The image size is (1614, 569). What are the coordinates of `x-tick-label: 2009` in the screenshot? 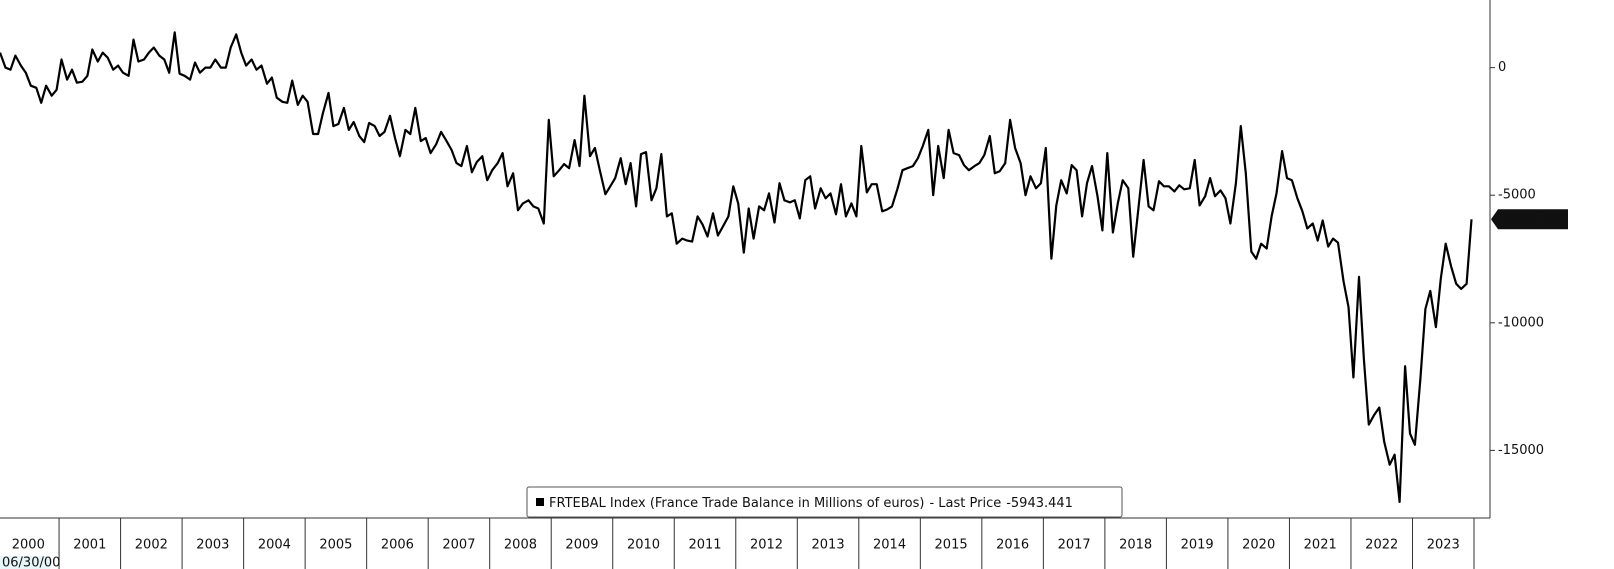 It's located at (581, 545).